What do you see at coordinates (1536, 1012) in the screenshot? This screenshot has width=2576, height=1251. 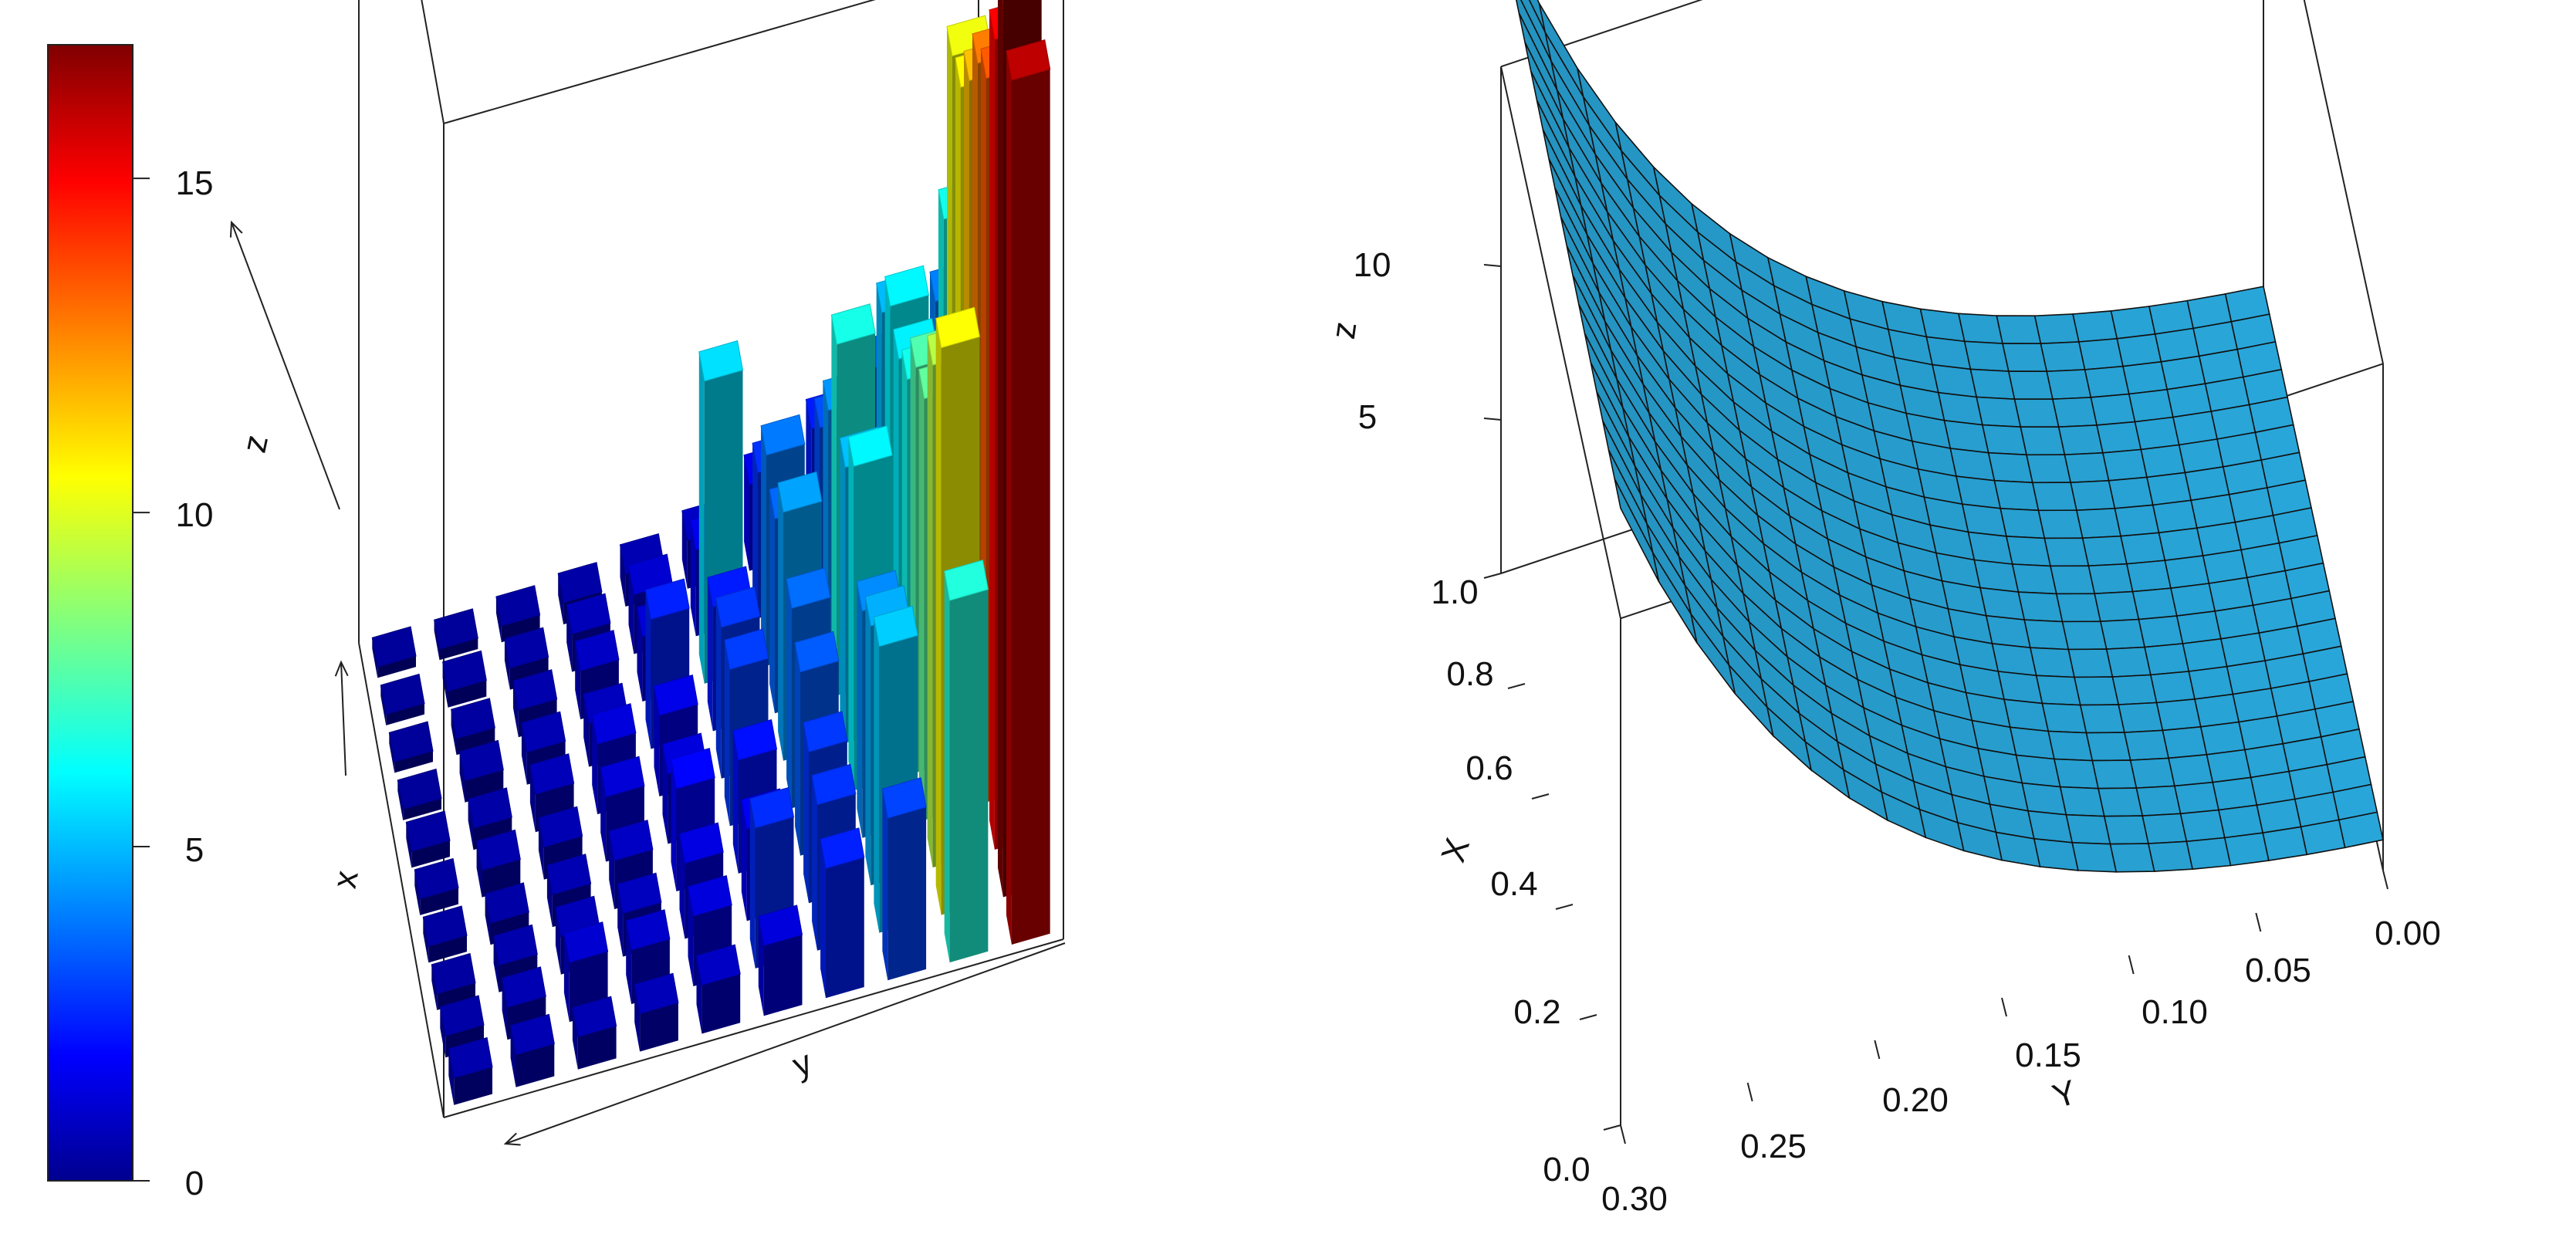 I see `surface-x-tick-label: 0.2` at bounding box center [1536, 1012].